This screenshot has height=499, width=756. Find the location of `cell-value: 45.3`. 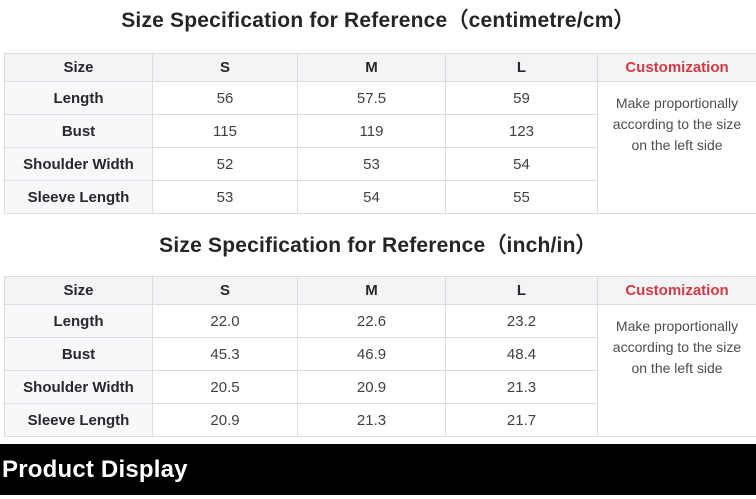

cell-value: 45.3 is located at coordinates (225, 354).